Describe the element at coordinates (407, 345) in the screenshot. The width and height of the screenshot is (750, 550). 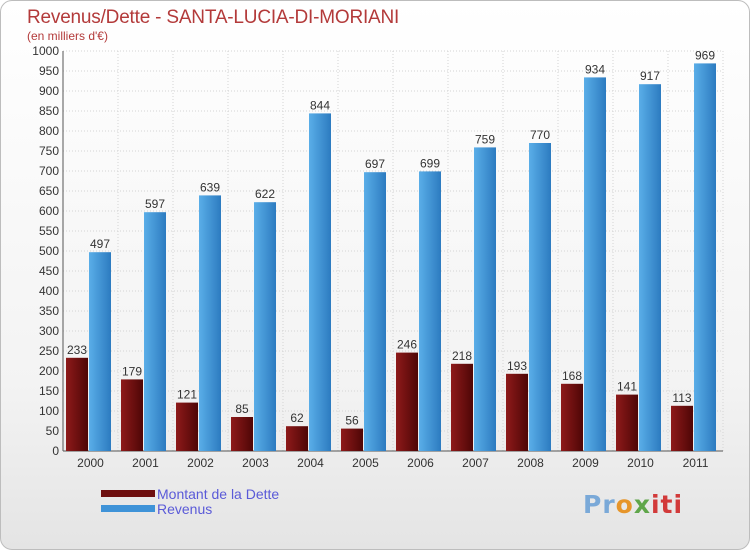
I see `data-label-dette: 246` at that location.